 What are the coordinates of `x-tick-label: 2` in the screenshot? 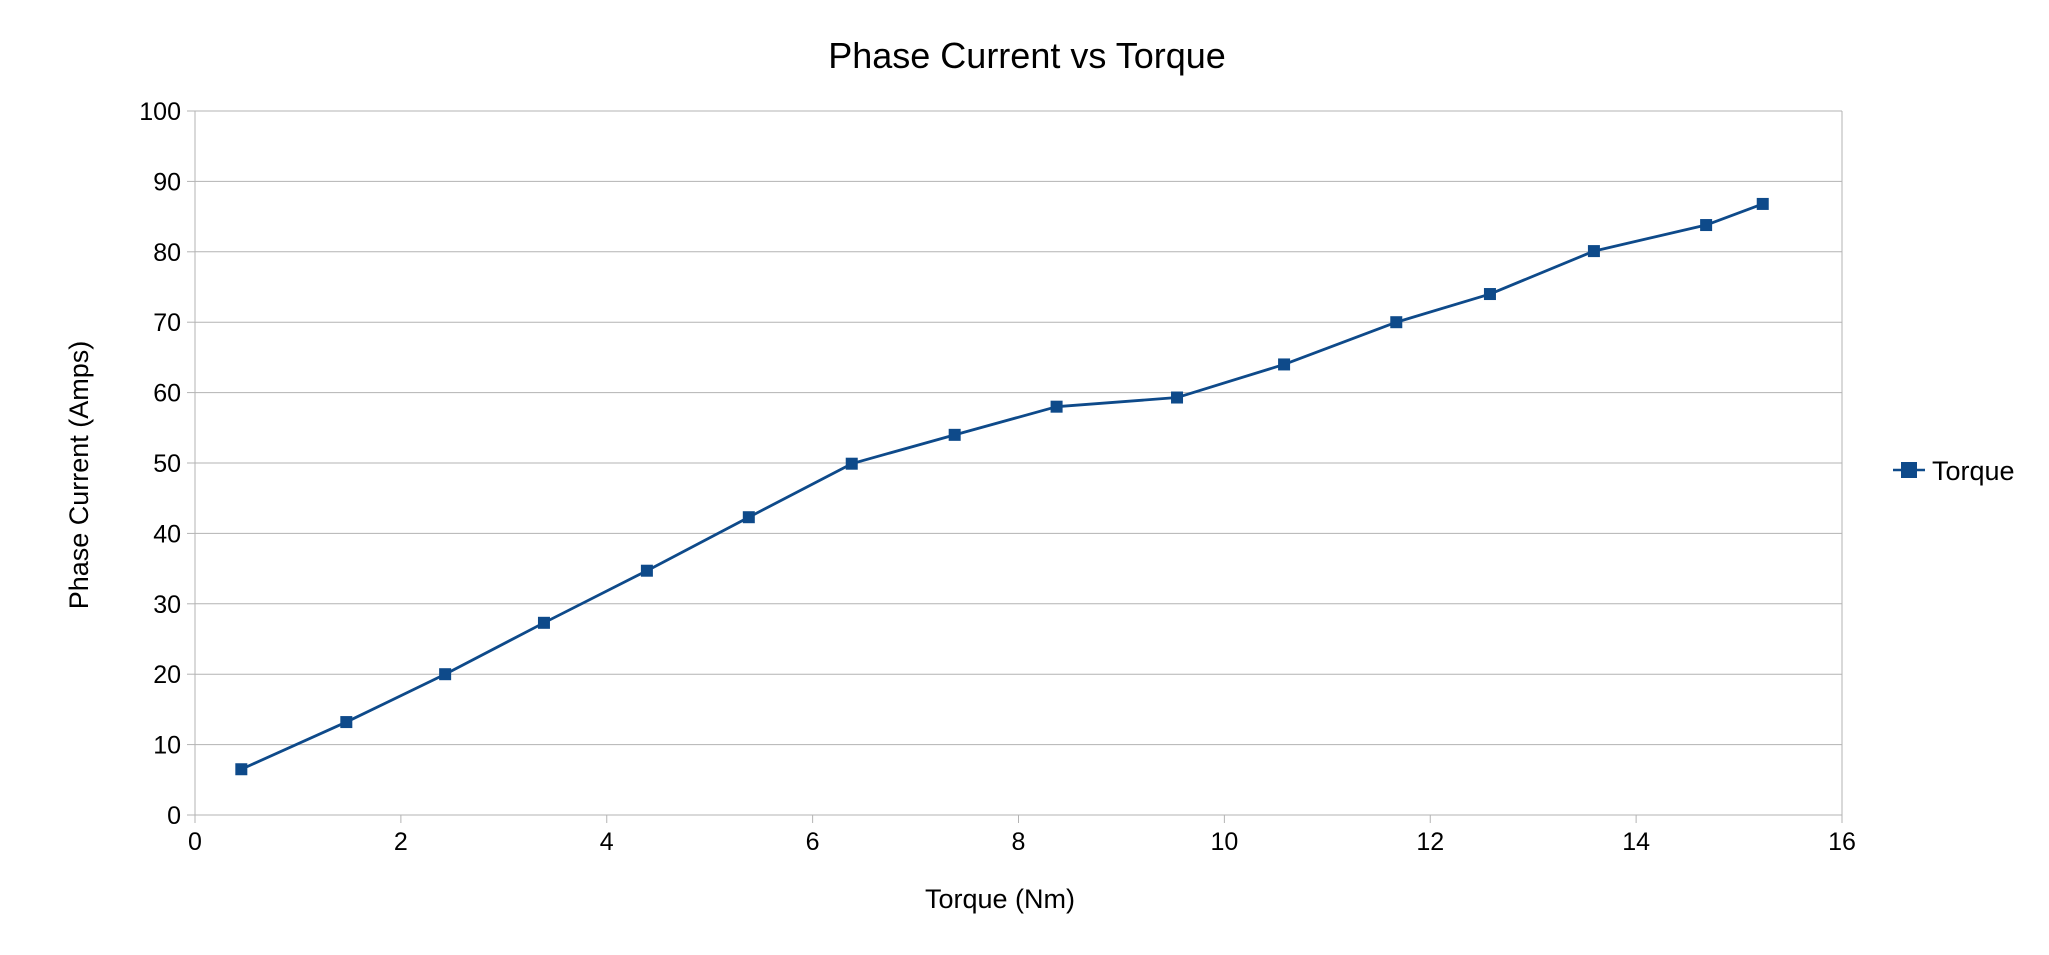 It's located at (401, 842).